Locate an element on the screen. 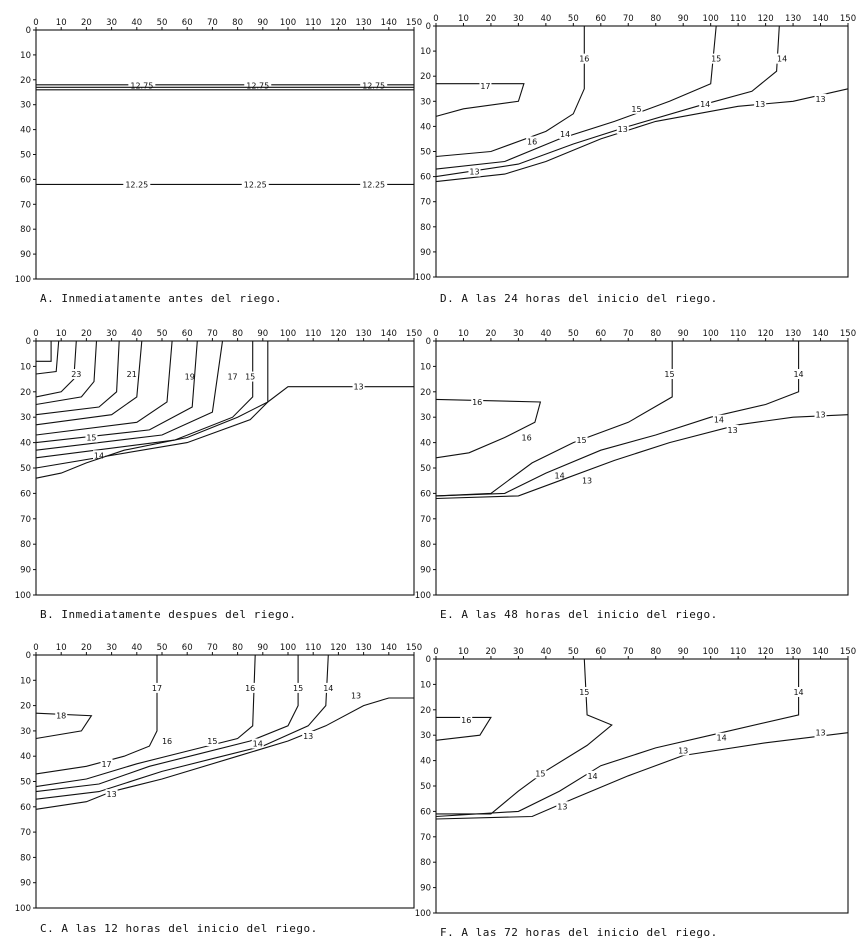  contour-label: 18 is located at coordinates (61, 716).